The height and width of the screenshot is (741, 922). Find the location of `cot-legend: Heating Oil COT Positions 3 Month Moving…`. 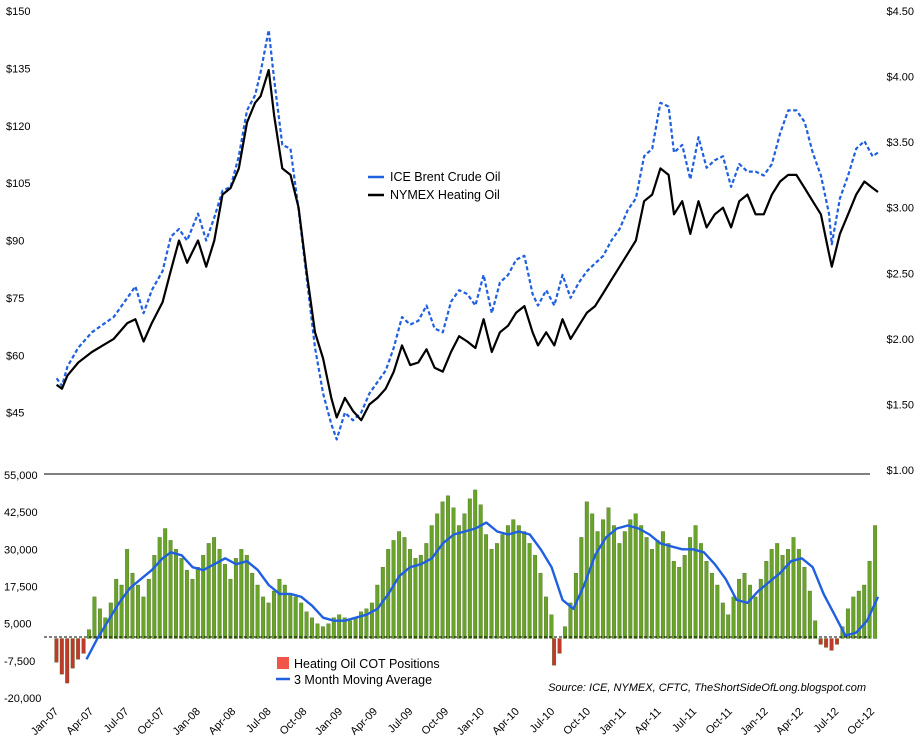

cot-legend: Heating Oil COT Positions 3 Month Moving… is located at coordinates (372, 672).